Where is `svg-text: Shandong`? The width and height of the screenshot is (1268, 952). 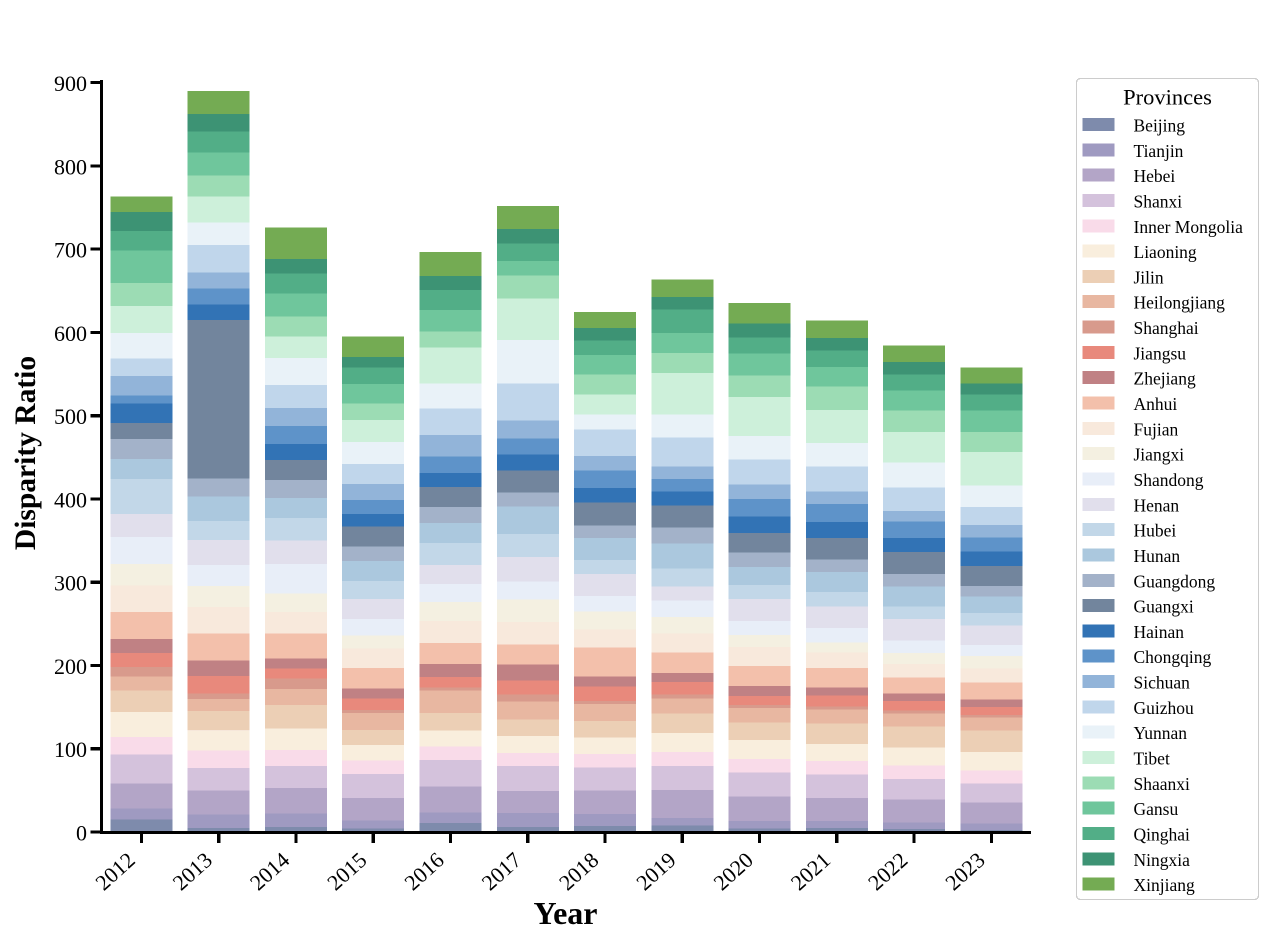
svg-text: Shandong is located at coordinates (1169, 480).